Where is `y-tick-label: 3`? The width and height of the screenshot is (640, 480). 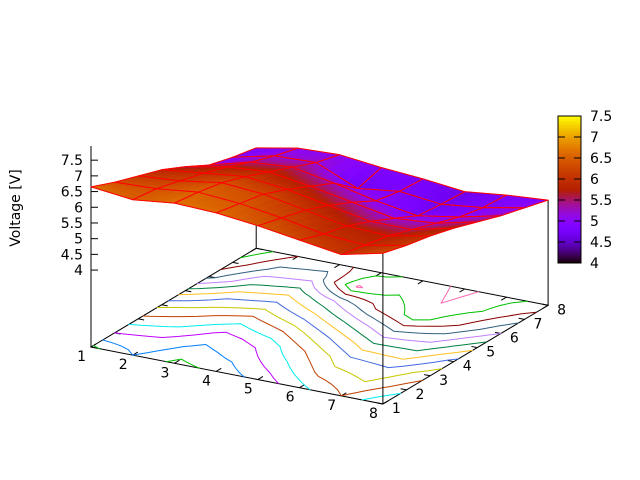
y-tick-label: 3 is located at coordinates (443, 381).